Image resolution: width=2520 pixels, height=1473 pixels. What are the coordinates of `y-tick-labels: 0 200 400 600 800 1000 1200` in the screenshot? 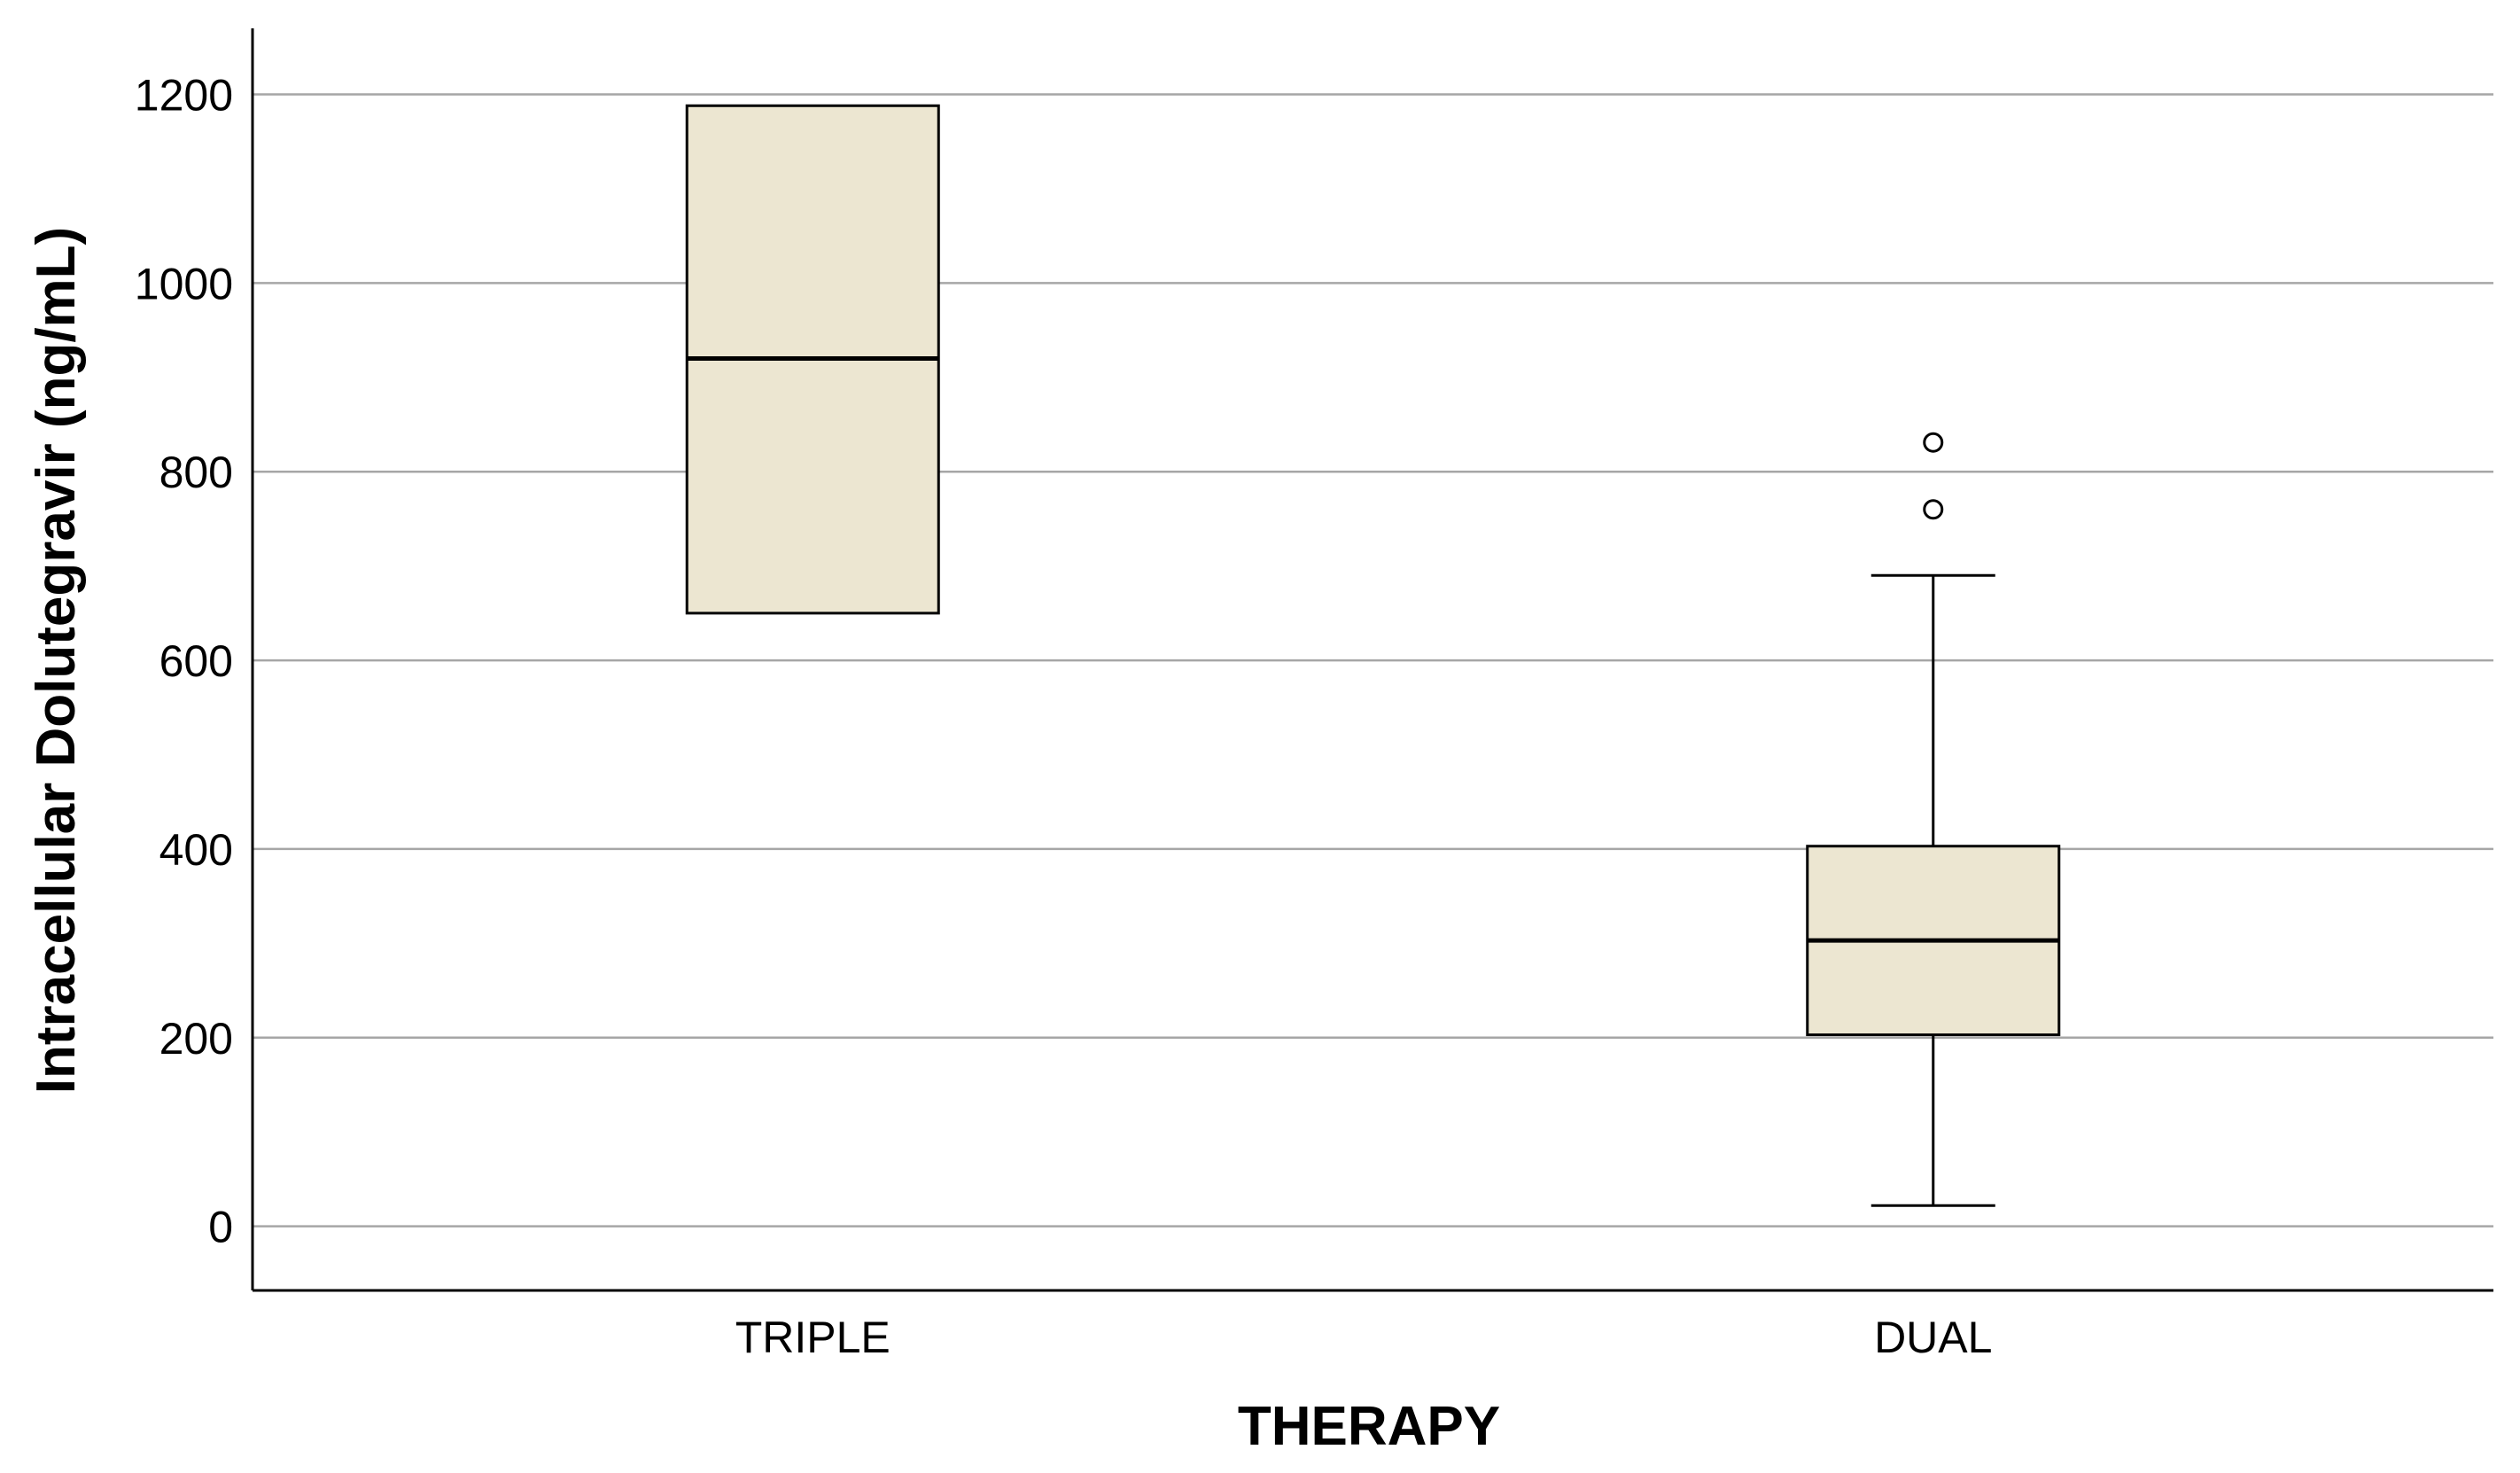 It's located at (184, 660).